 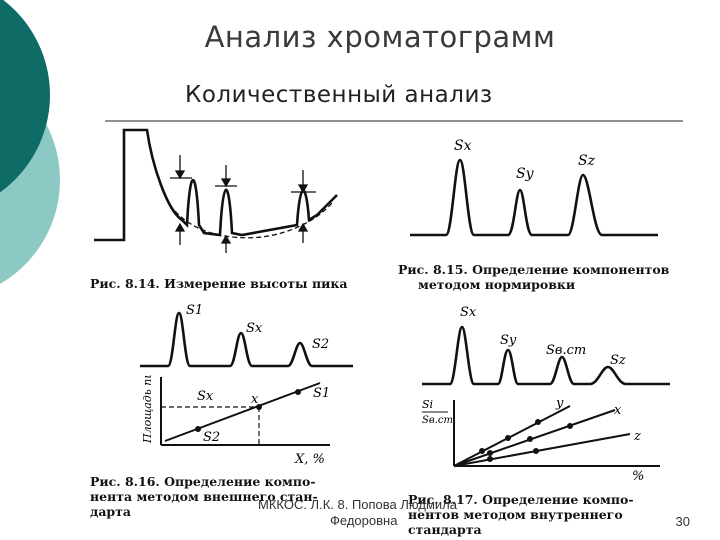 What do you see at coordinates (203, 481) in the screenshot?
I see `caption-line: Рис. 8.16. Определение компо-` at bounding box center [203, 481].